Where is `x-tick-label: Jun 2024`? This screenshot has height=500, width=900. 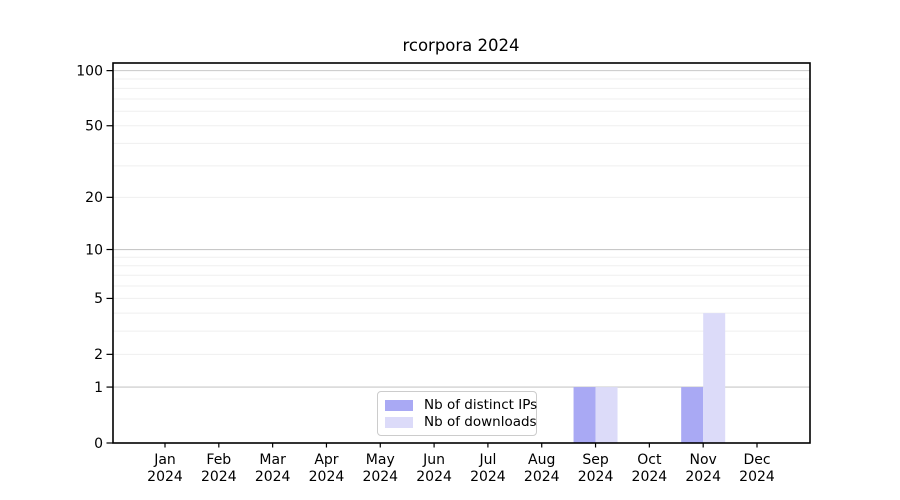 x-tick-label: Jun 2024 is located at coordinates (434, 468).